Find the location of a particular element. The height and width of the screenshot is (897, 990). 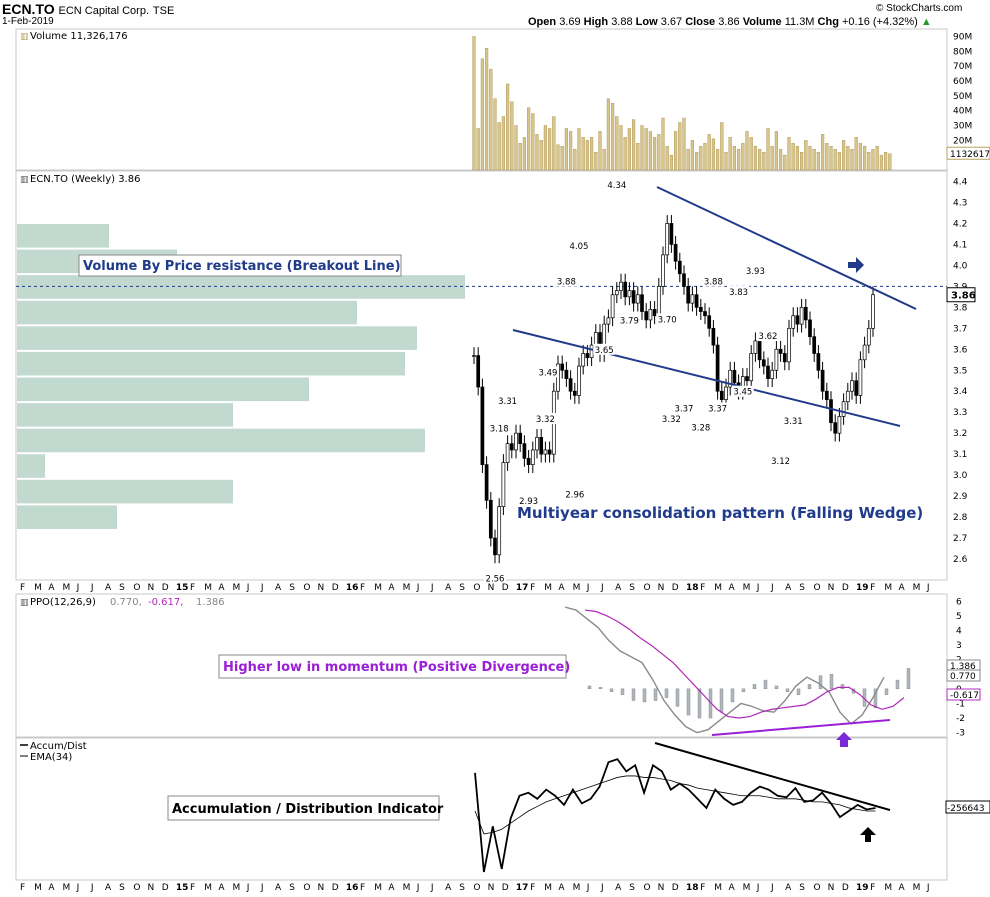

volume-legend-icon: ▥ is located at coordinates (24, 37).